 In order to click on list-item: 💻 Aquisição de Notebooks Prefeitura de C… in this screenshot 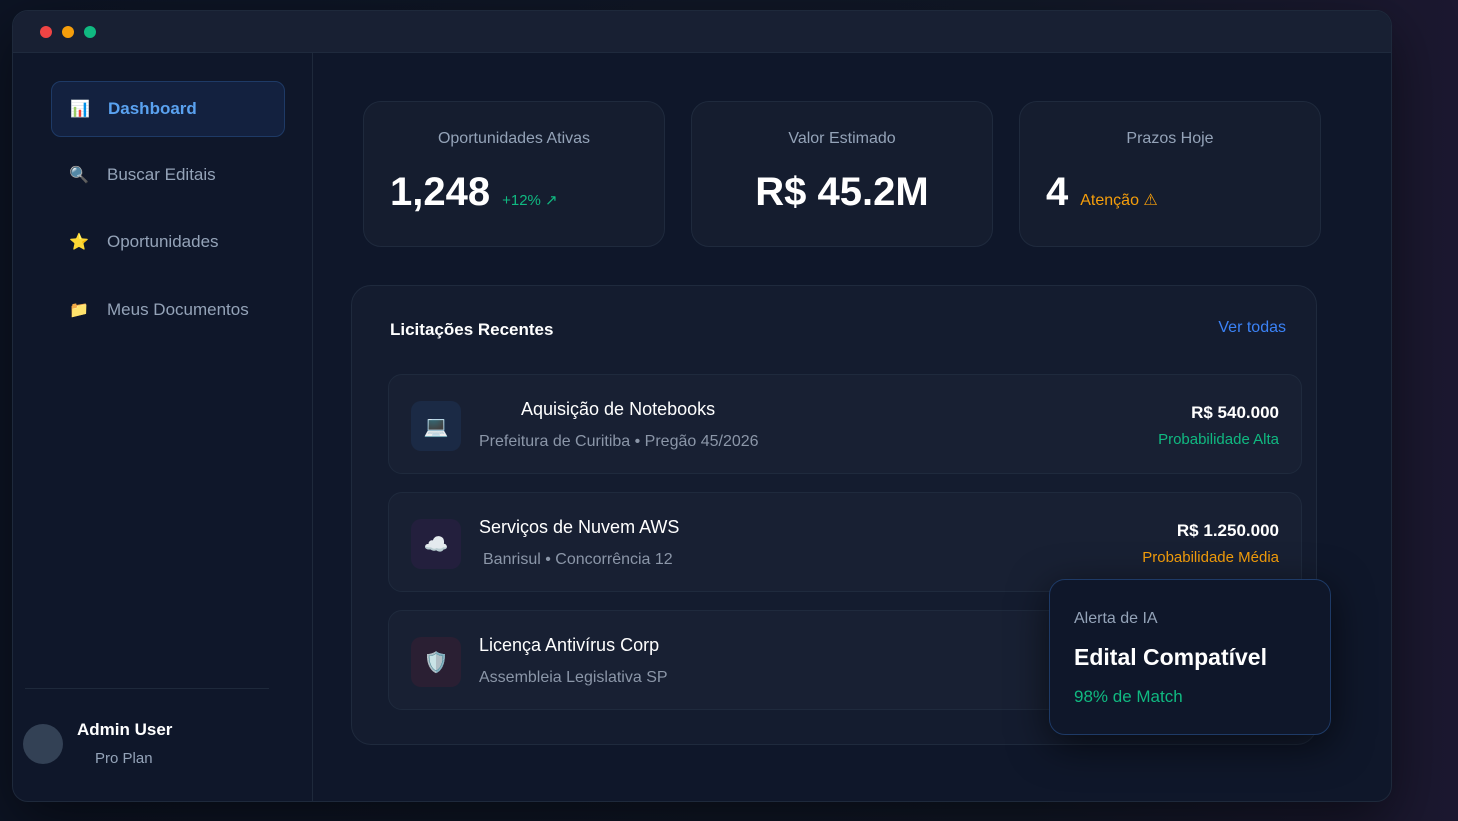, I will do `click(845, 424)`.